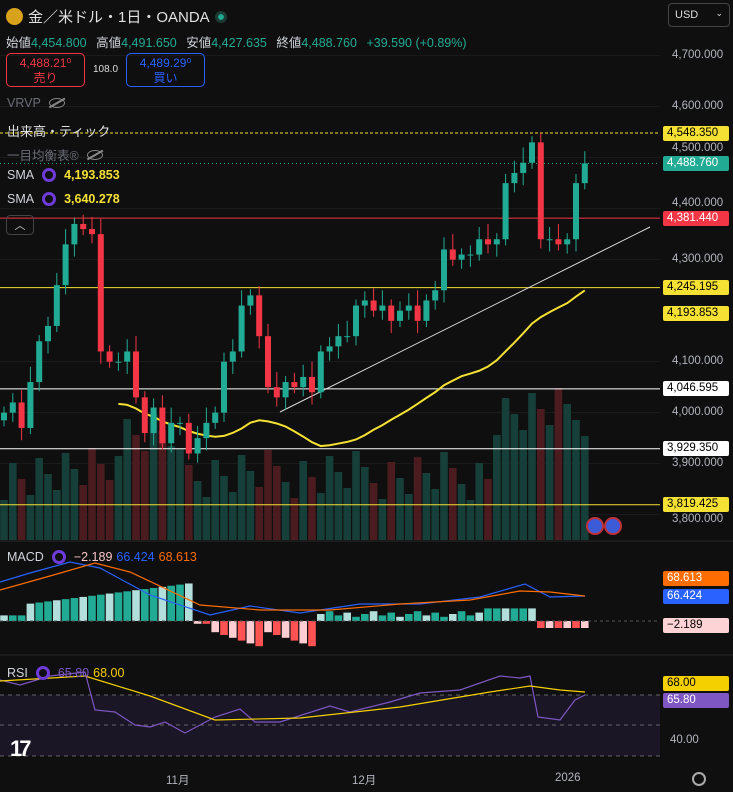 The width and height of the screenshot is (733, 792). What do you see at coordinates (698, 361) in the screenshot?
I see `price-axis-label: 4,100.000` at bounding box center [698, 361].